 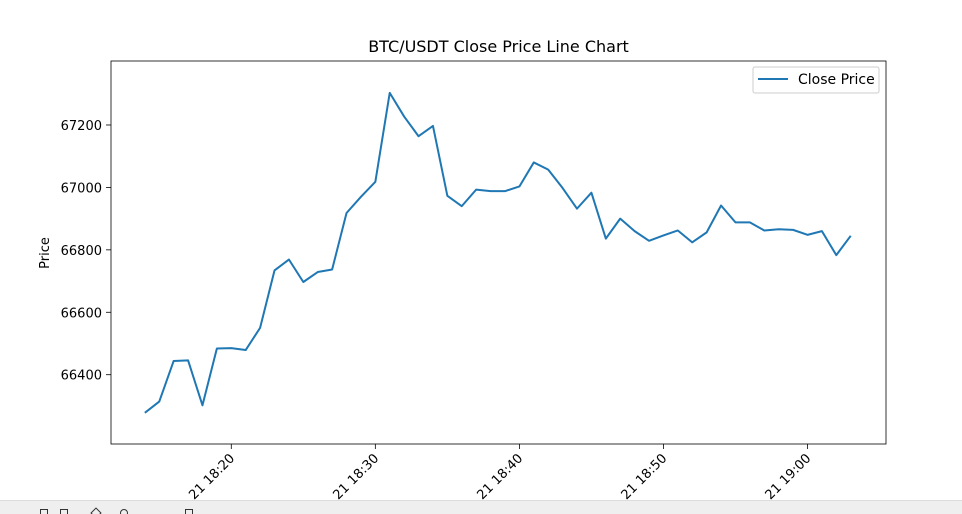 I want to click on forward-icon, so click(x=96, y=510).